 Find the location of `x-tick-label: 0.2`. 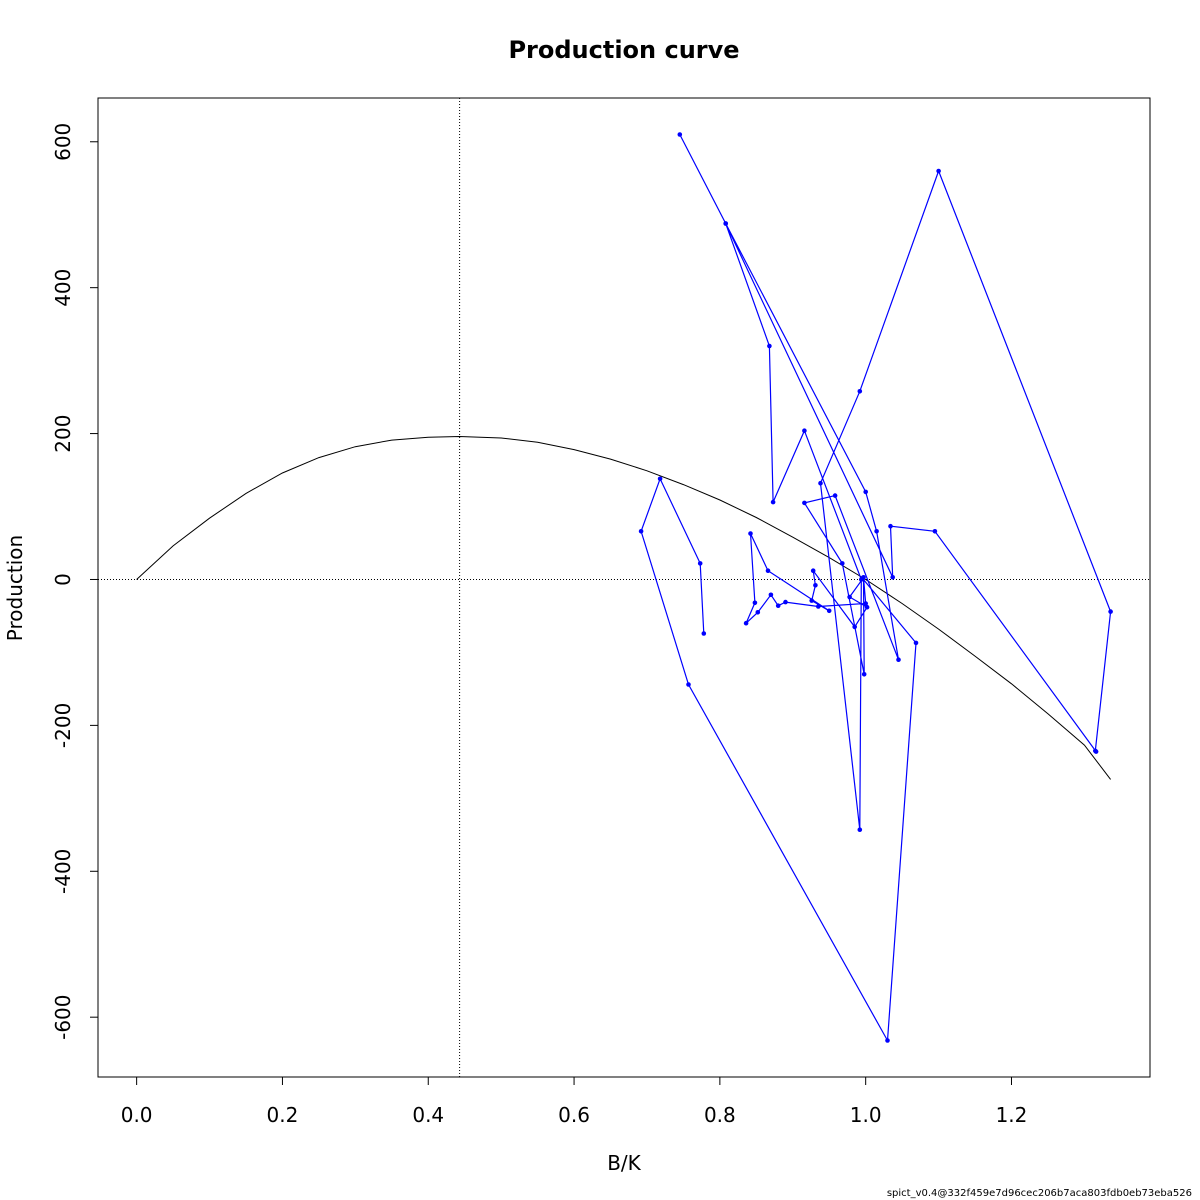

x-tick-label: 0.2 is located at coordinates (283, 1115).